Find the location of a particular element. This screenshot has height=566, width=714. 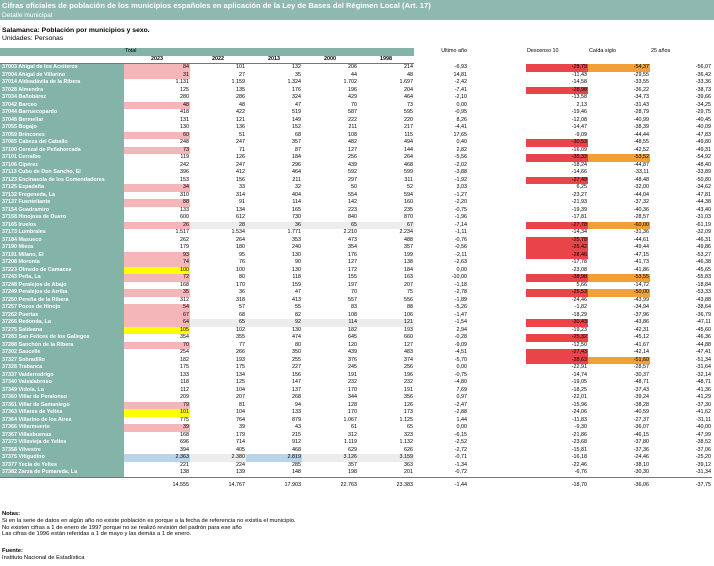

municipality-name: 37028 Almendra is located at coordinates (62, 90).